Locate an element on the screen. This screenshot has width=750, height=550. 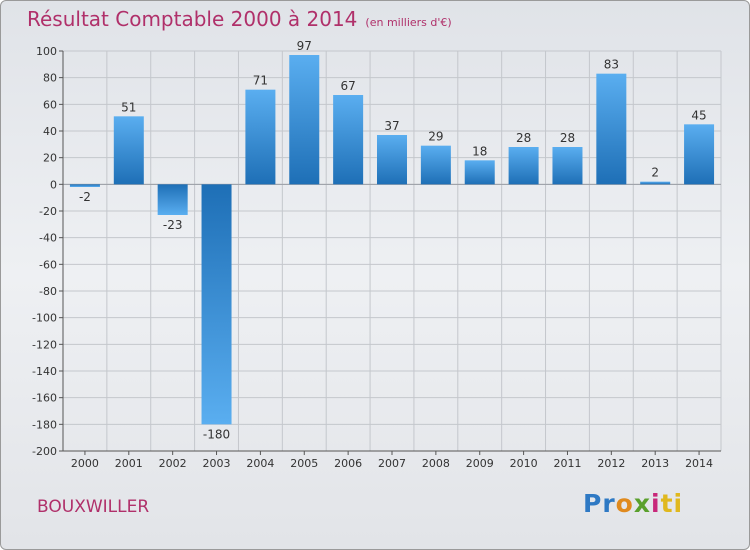
y-tick-label: -40 is located at coordinates (48, 238).